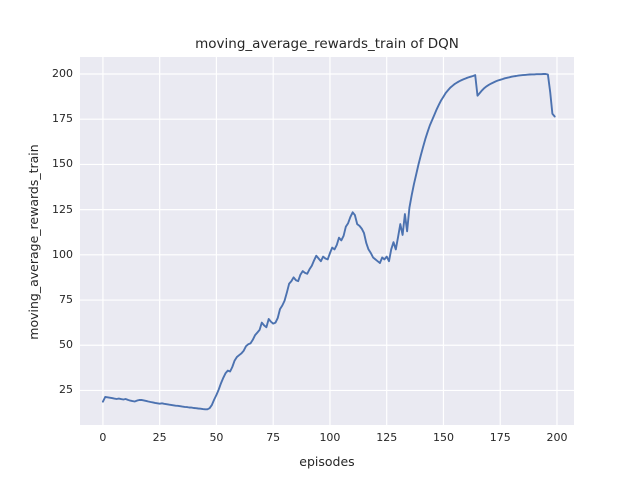  I want to click on x-tick-label: 125, so click(387, 437).